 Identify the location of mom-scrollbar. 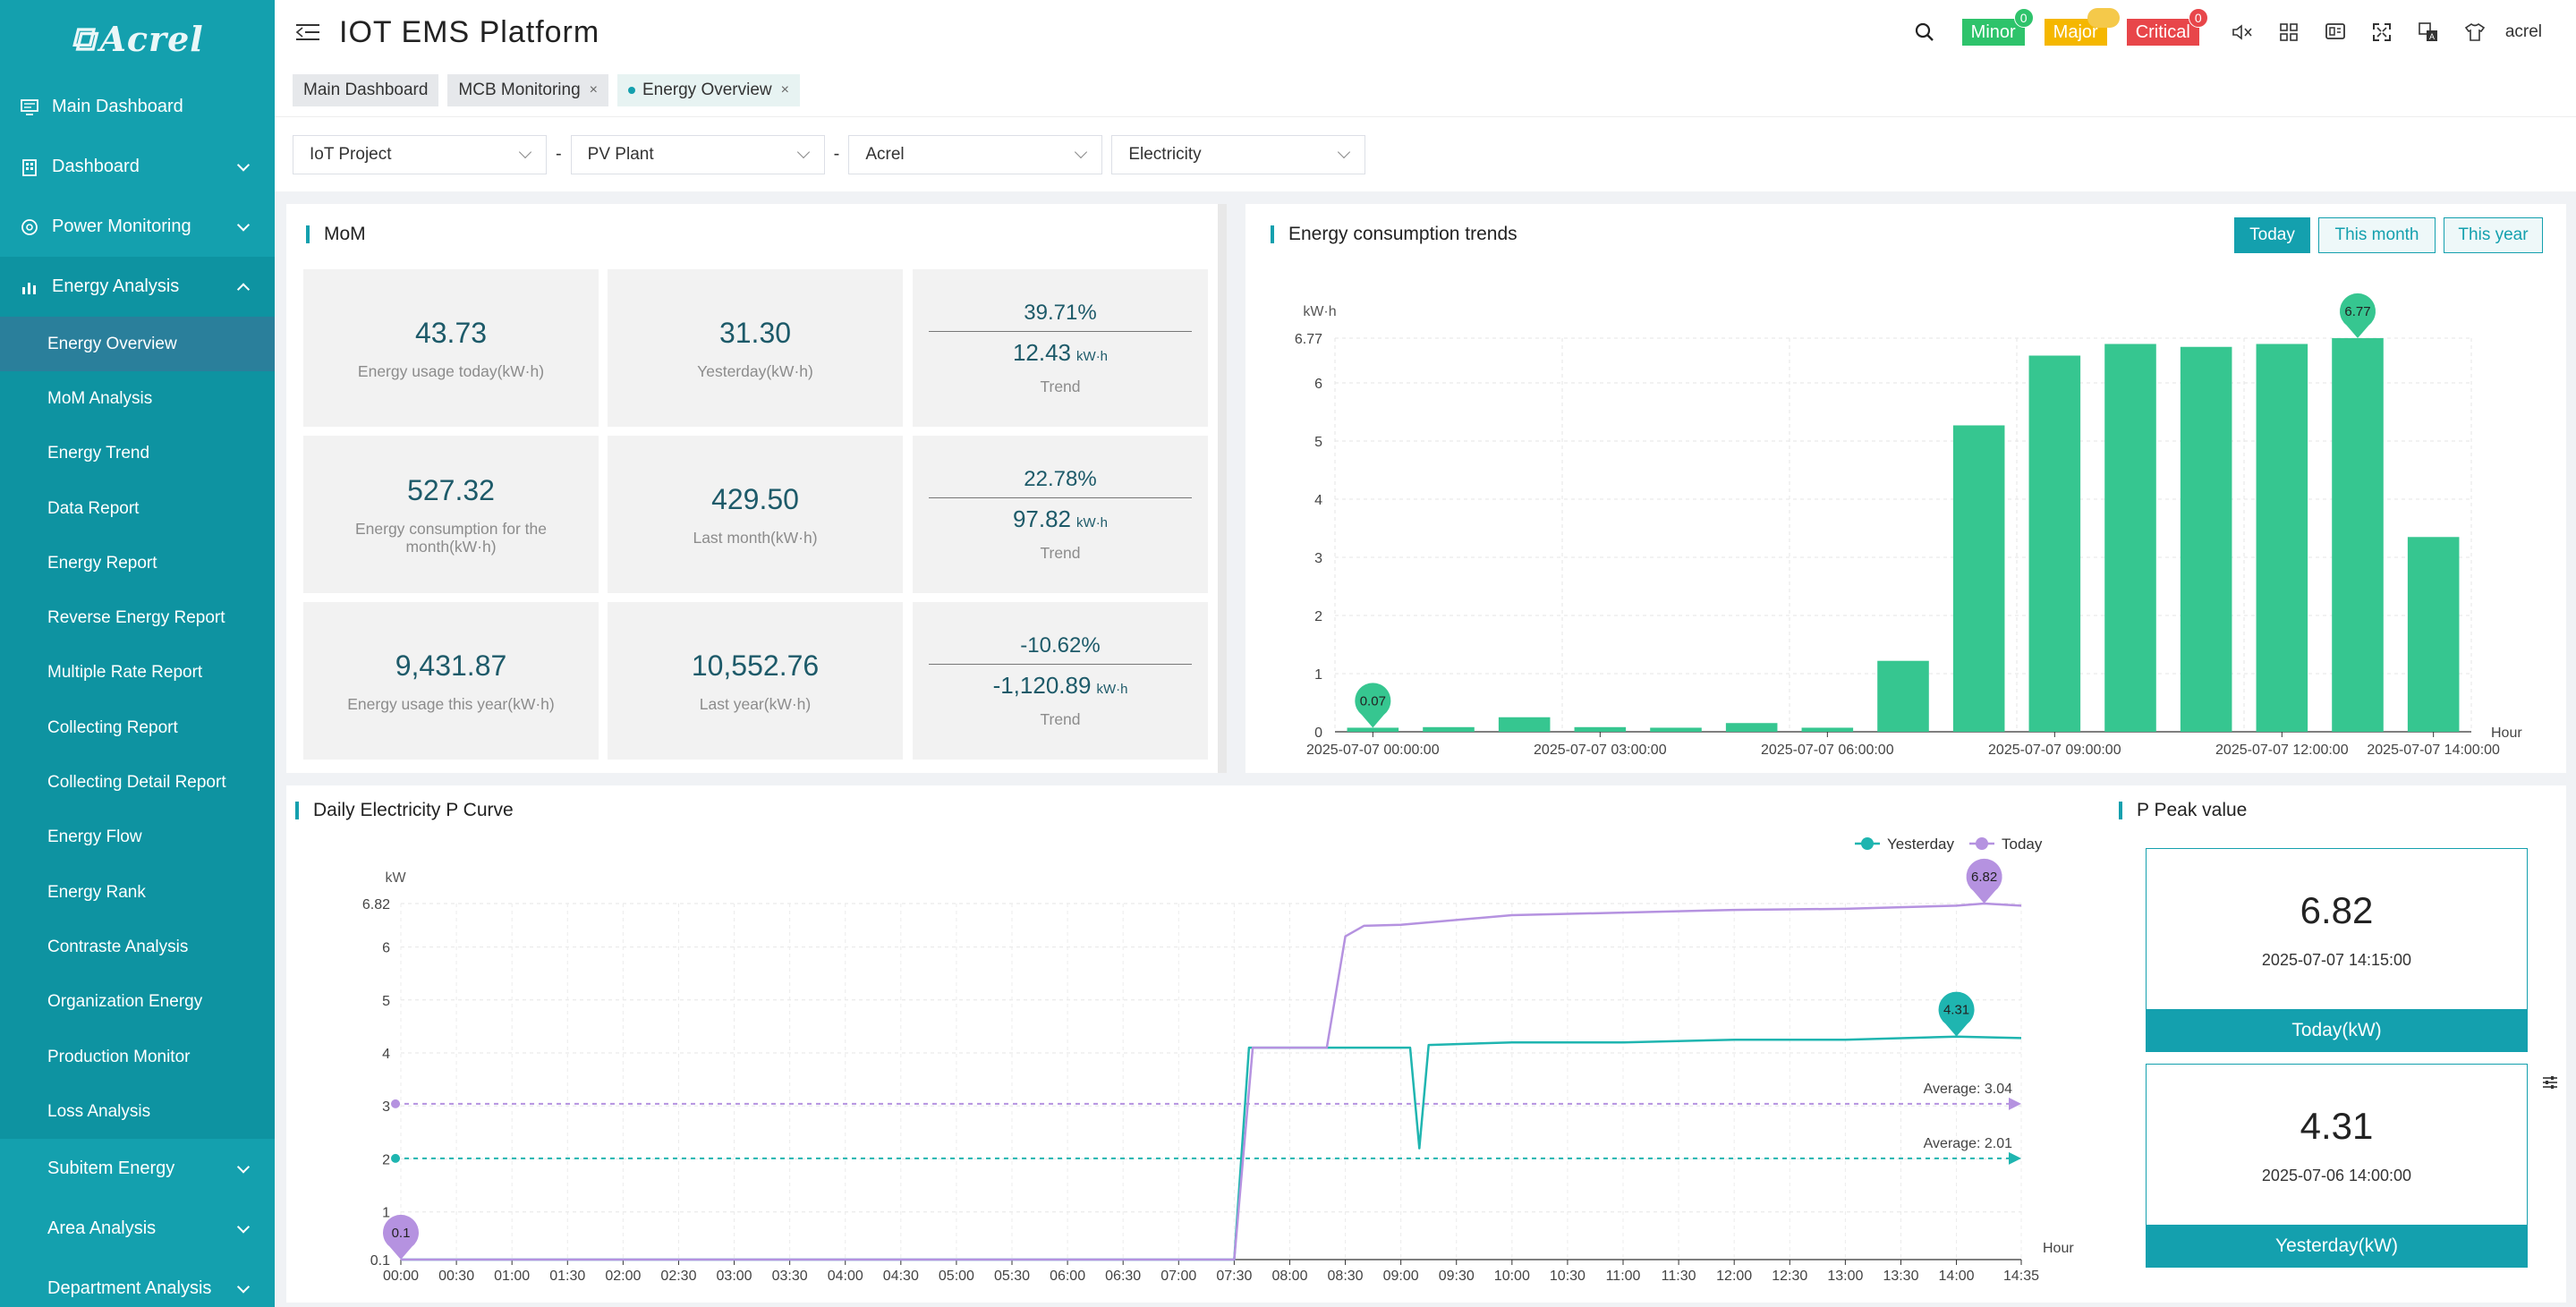
(1222, 488).